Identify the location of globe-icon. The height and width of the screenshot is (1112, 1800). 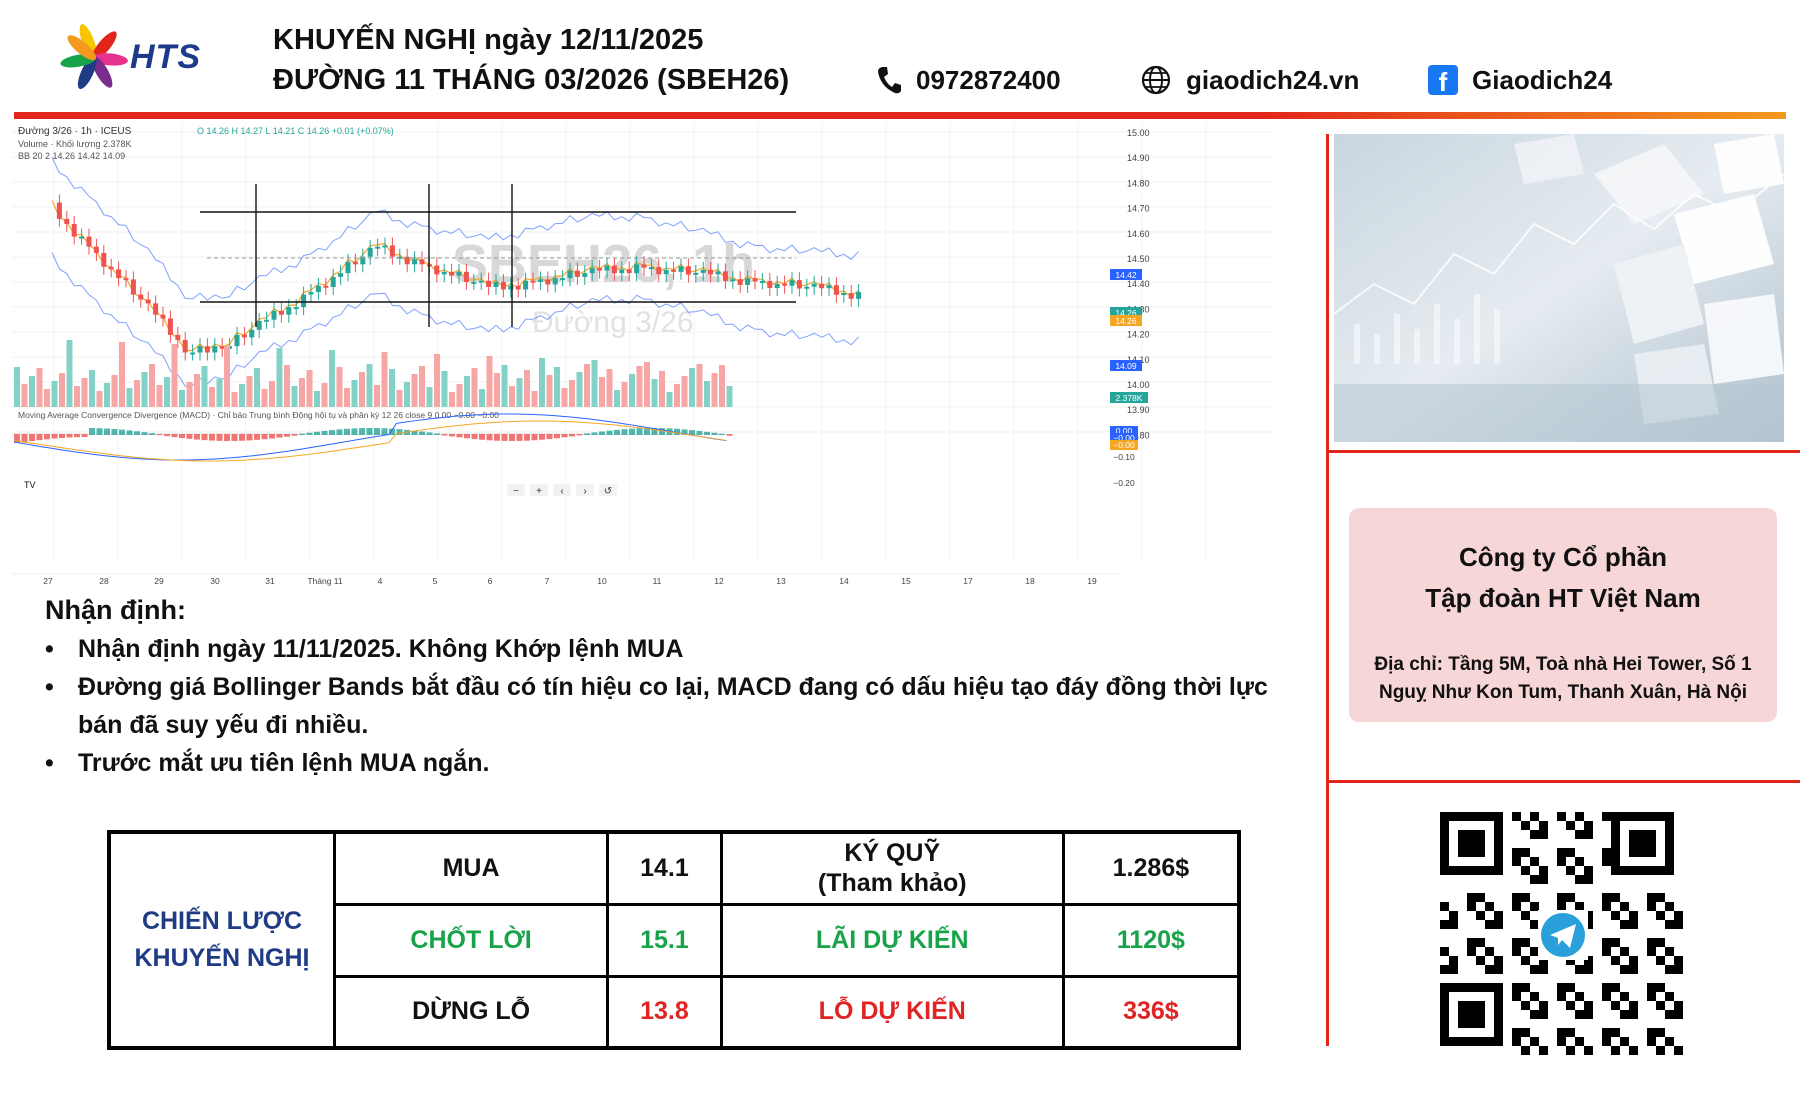
(1156, 80).